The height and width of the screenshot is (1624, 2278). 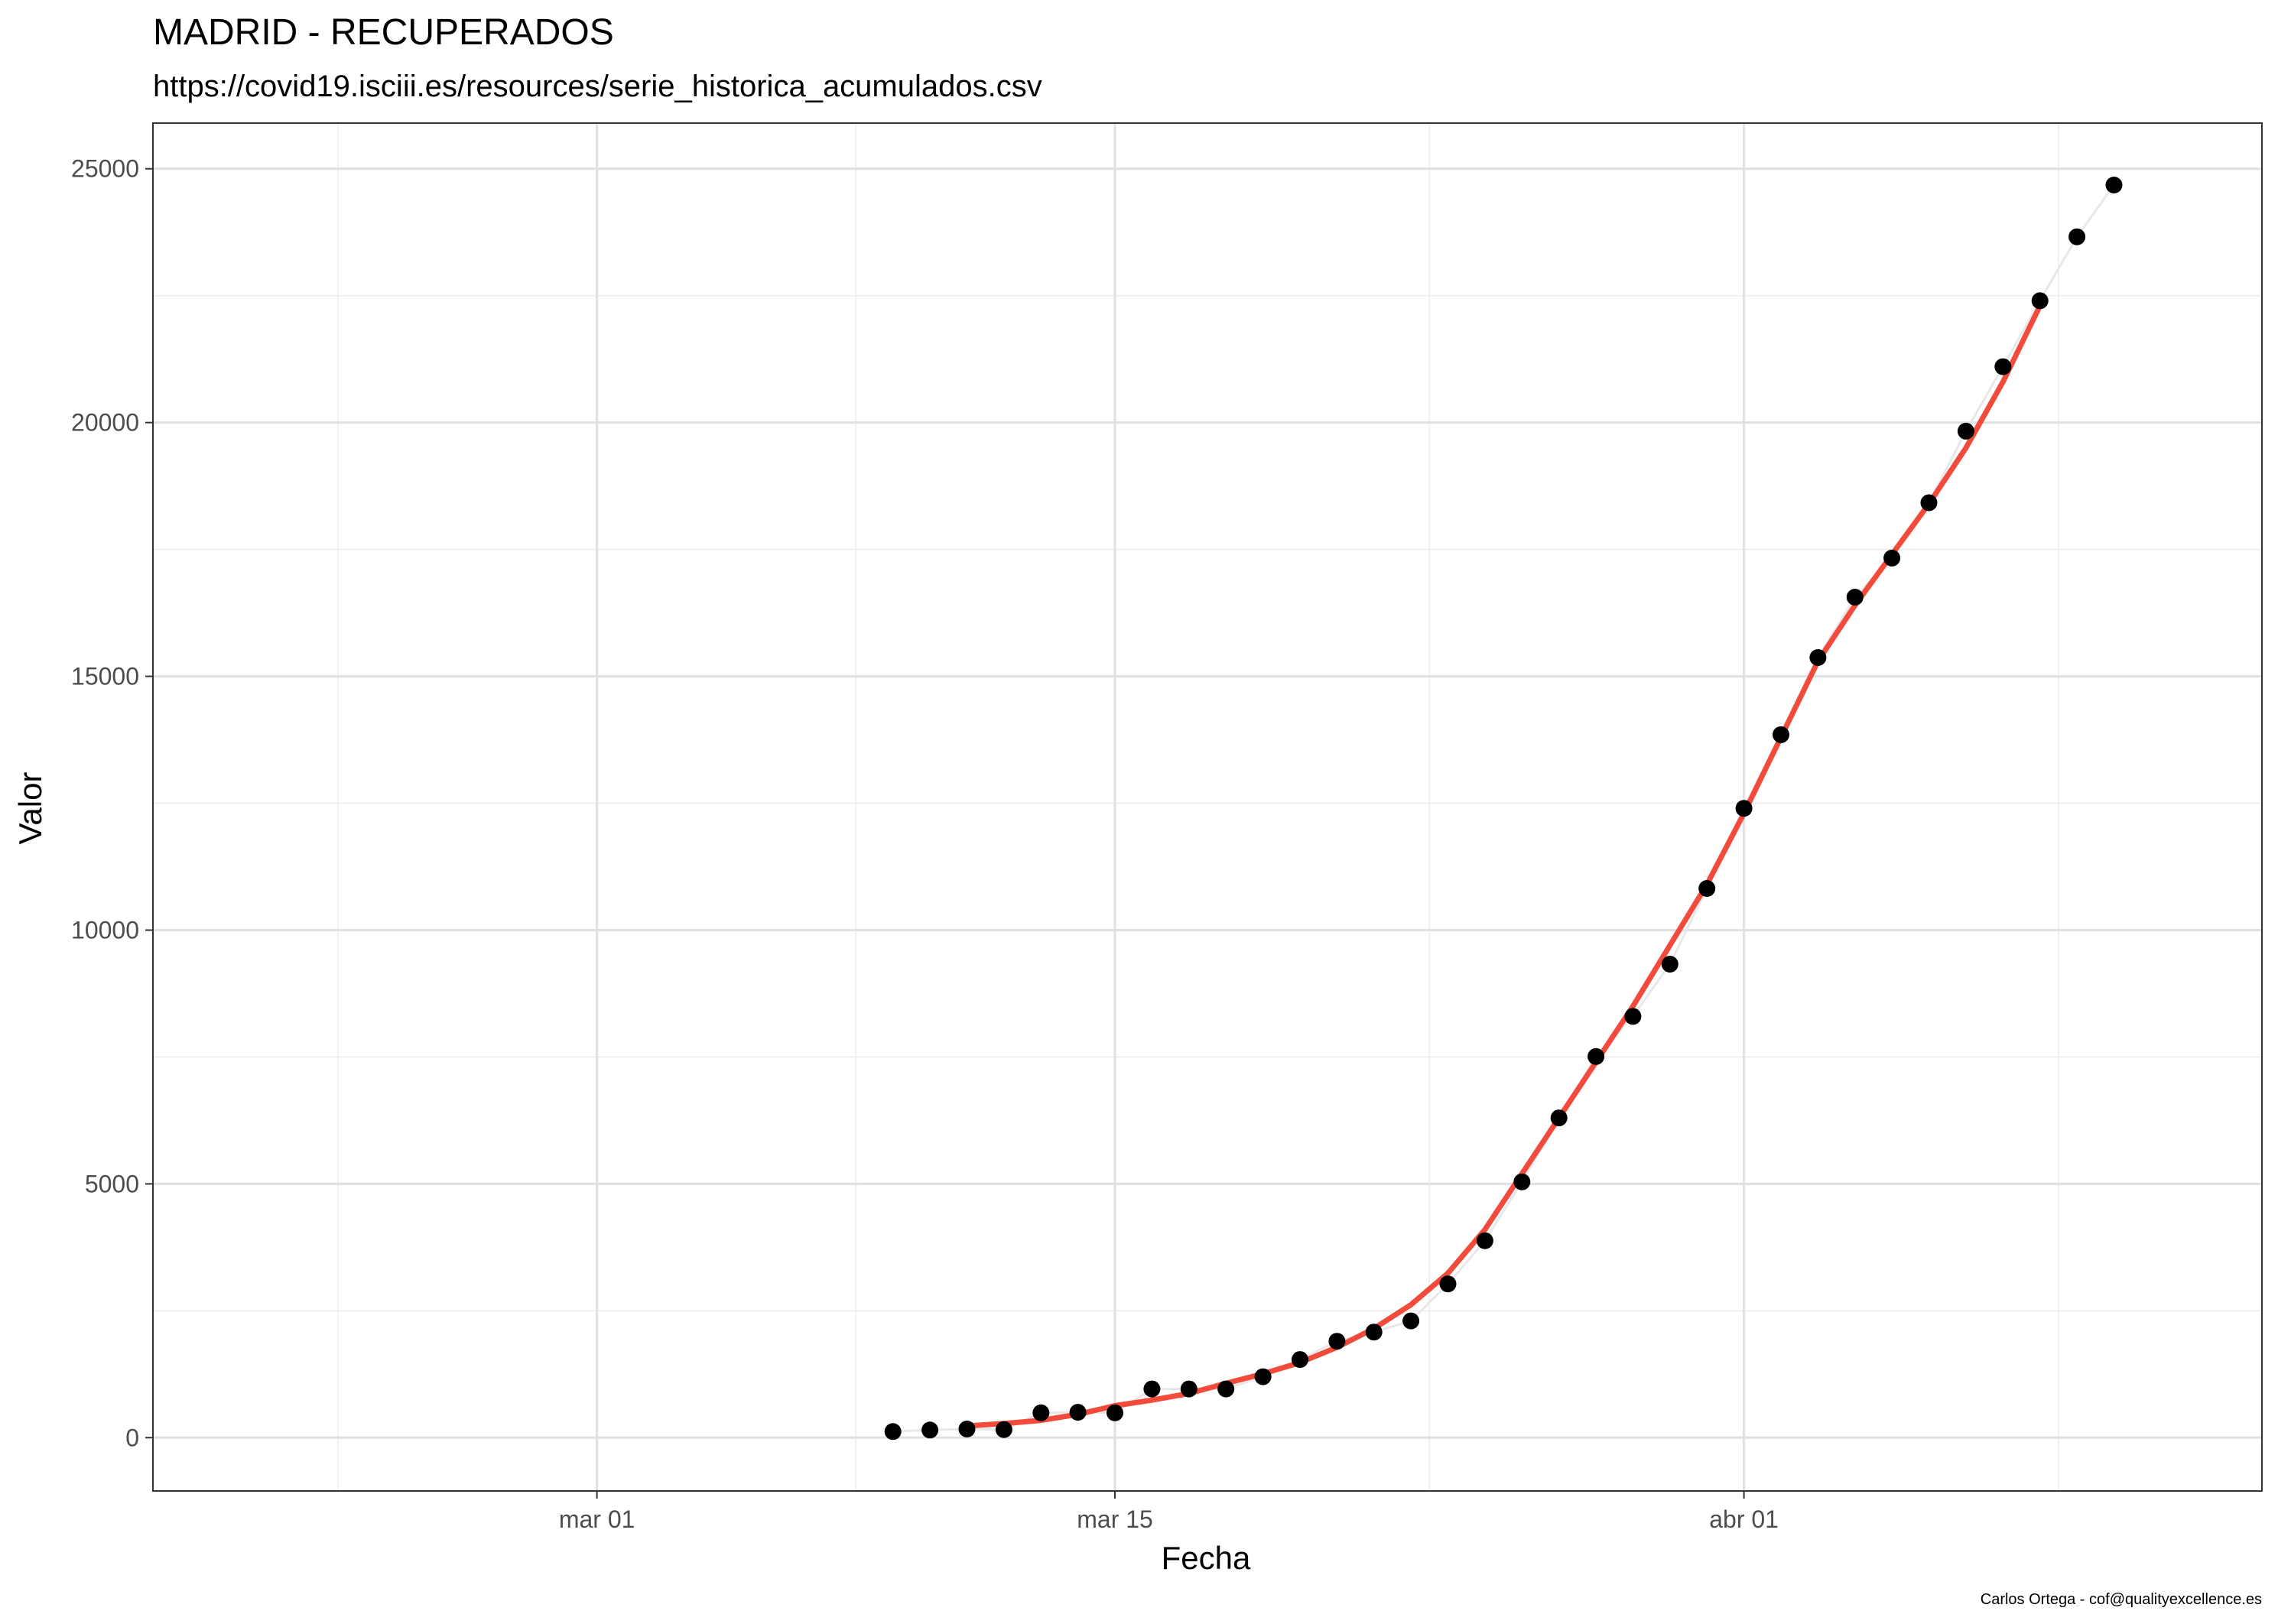 I want to click on caption: Carlos Ortega - cof@qualityexcellence.es, so click(x=2121, y=1599).